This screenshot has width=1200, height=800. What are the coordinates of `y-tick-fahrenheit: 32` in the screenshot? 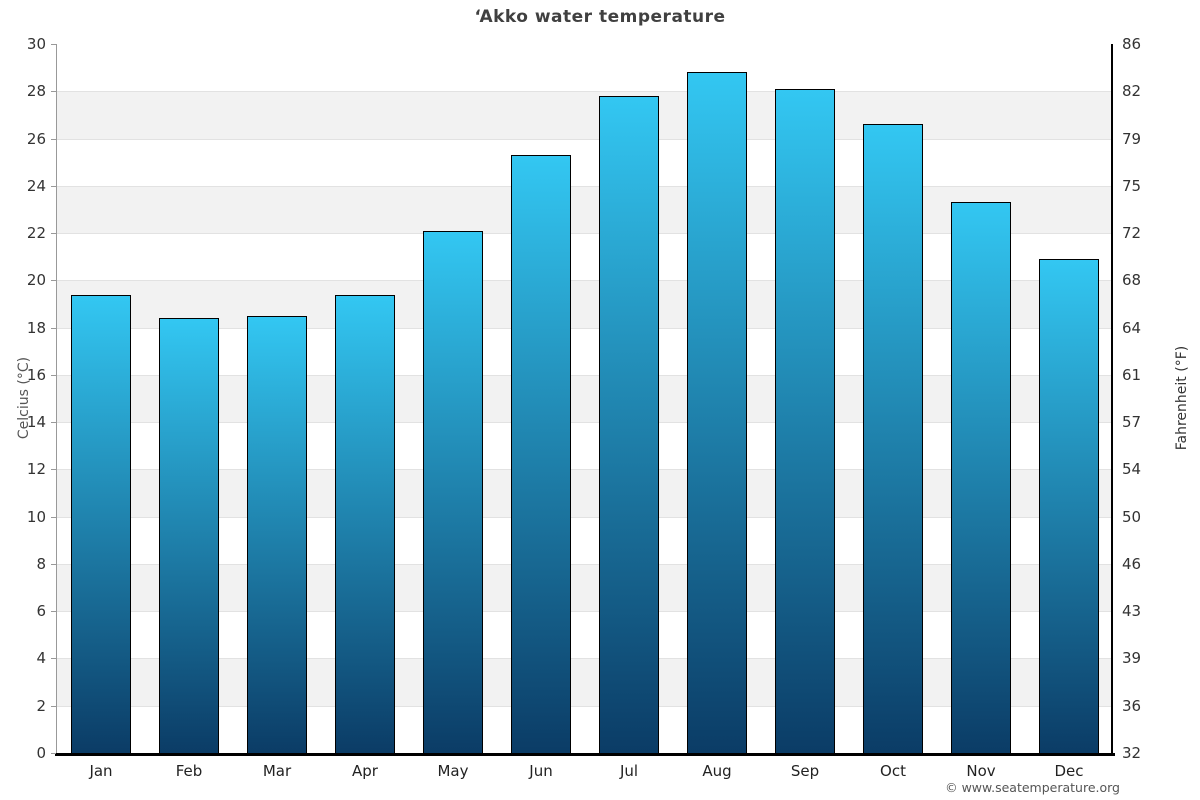 It's located at (1132, 753).